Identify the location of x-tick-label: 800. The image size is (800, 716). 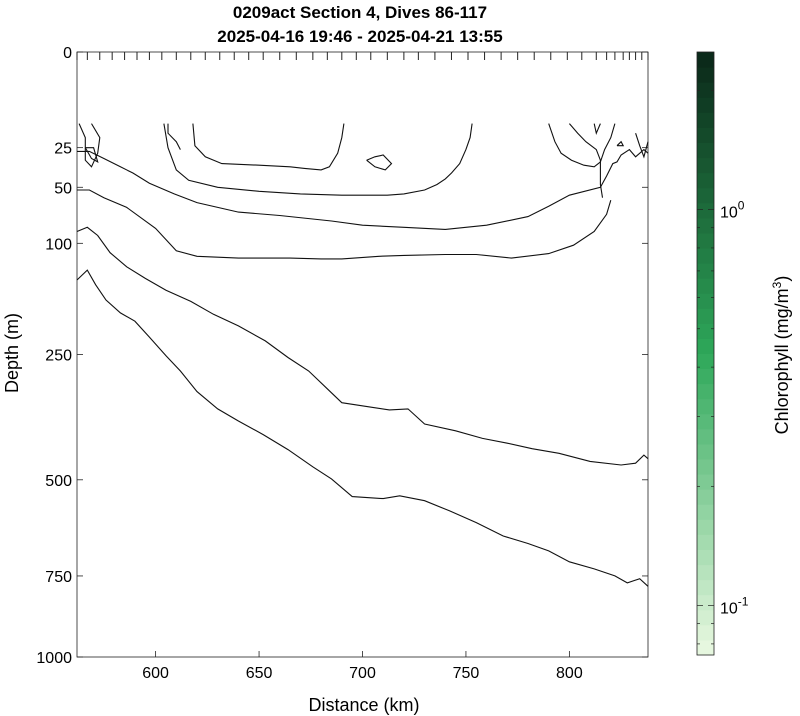
(569, 673).